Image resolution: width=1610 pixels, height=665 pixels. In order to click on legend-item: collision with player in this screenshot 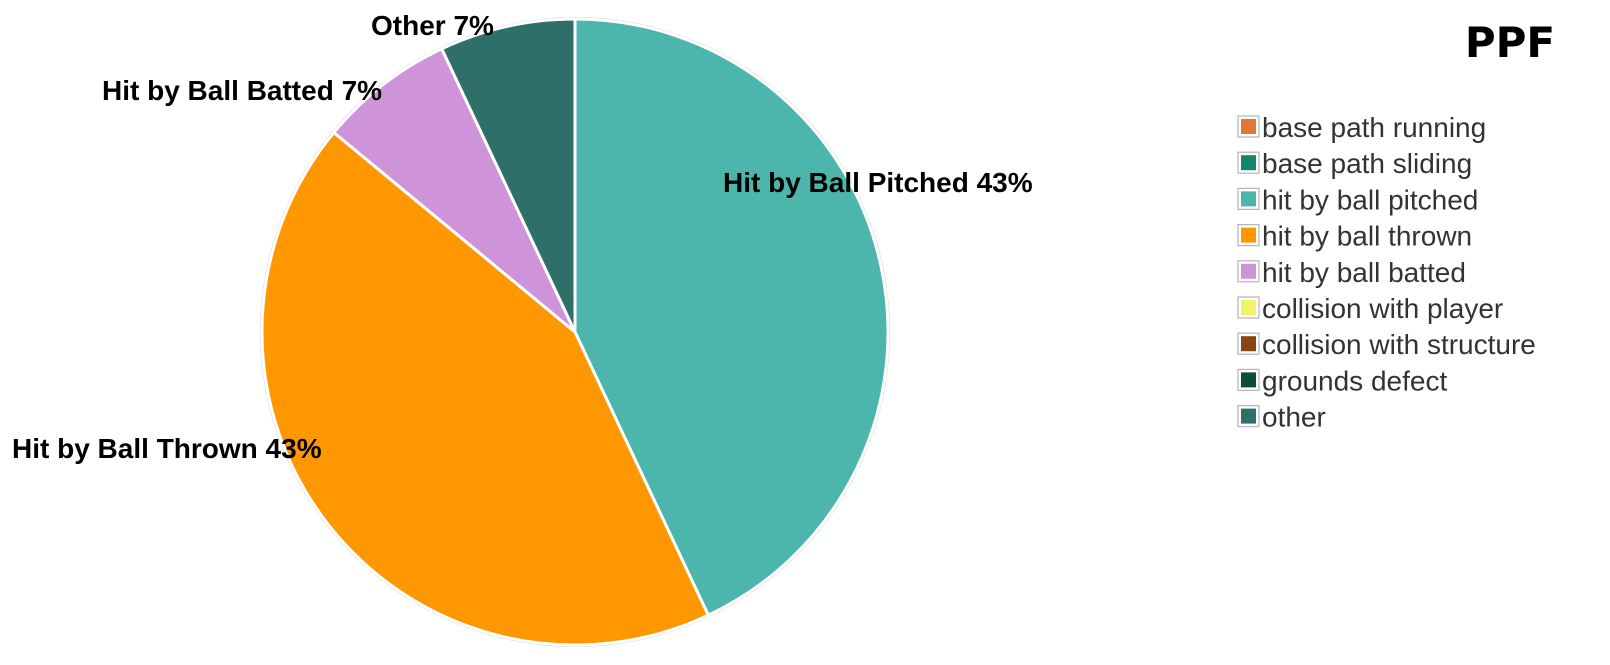, I will do `click(1370, 308)`.